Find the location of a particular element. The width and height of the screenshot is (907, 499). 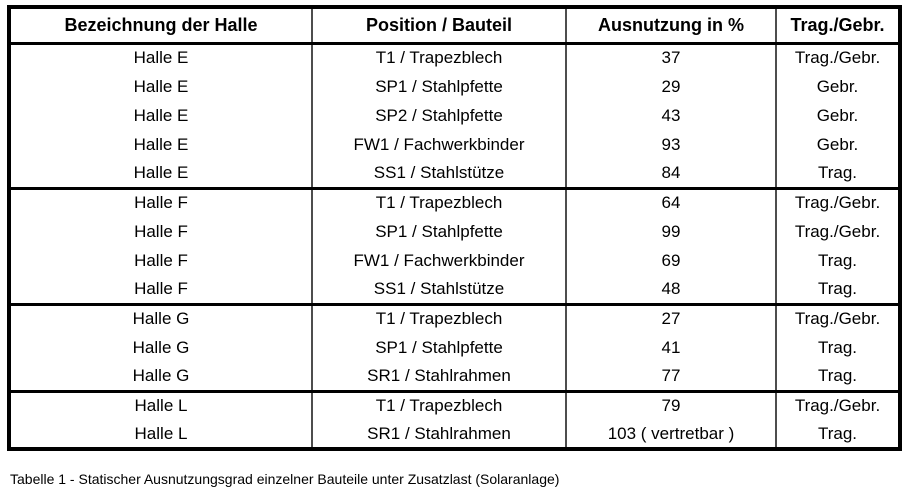

cell-ausnutzung: 103 ( vertretbar ) is located at coordinates (670, 434).